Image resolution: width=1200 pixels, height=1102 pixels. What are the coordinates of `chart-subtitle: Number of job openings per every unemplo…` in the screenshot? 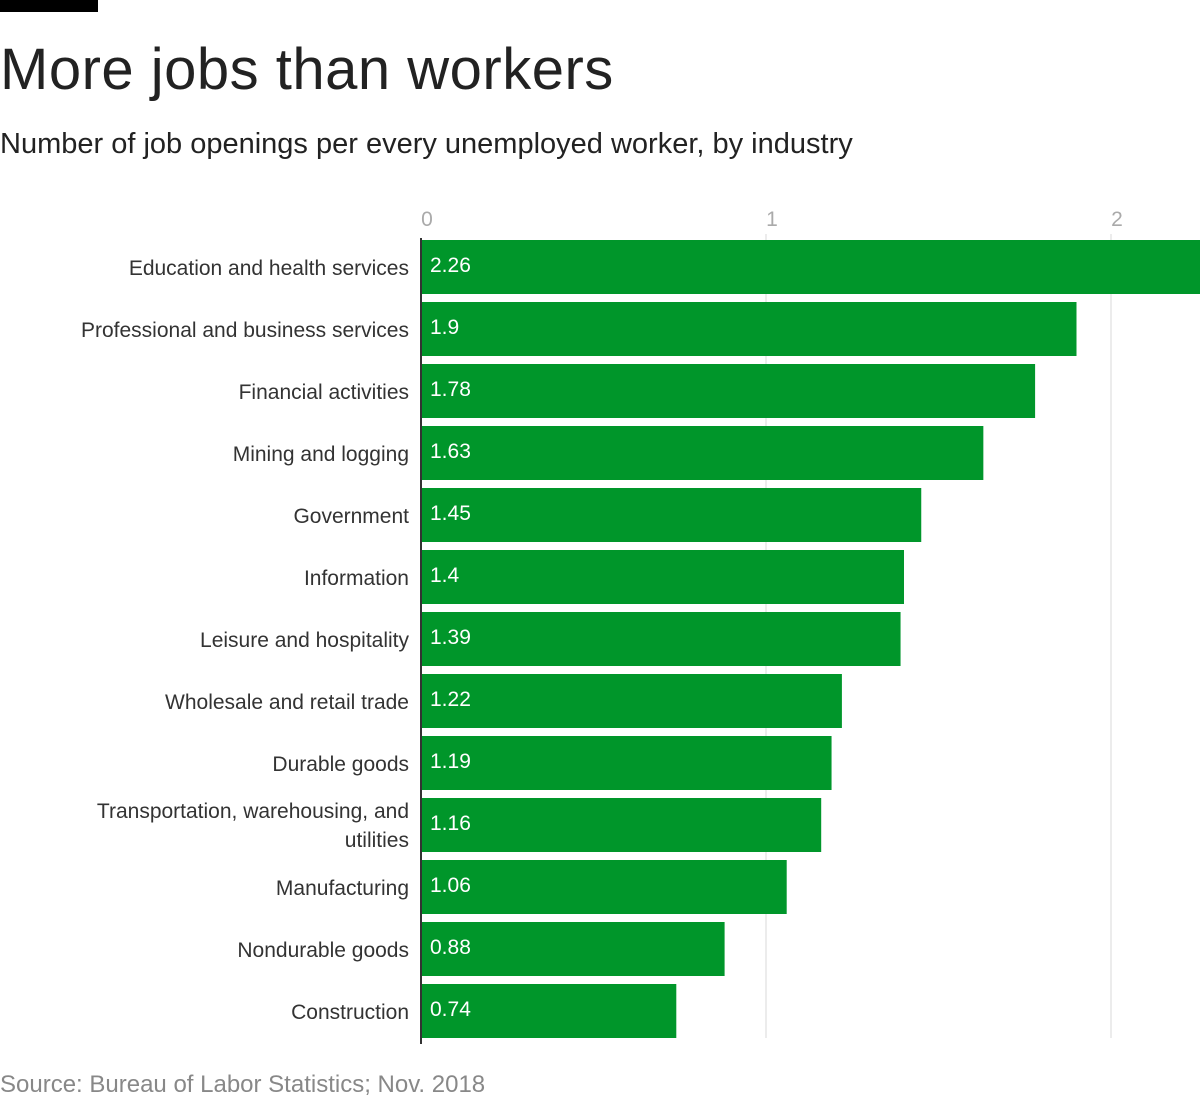 It's located at (426, 144).